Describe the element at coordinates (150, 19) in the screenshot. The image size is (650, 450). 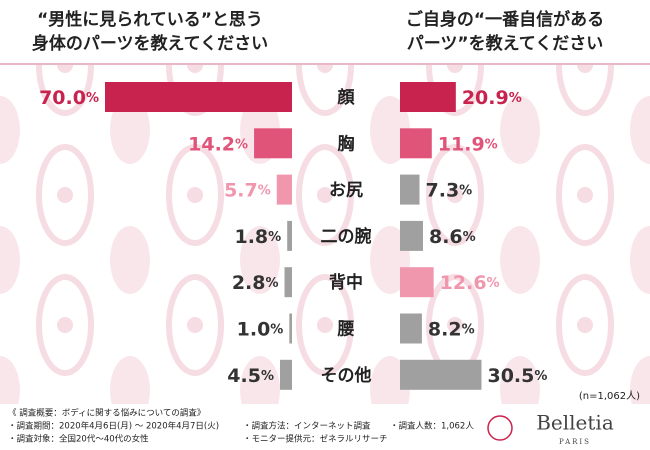
I see `left-title: “男性に見られている”と思う` at that location.